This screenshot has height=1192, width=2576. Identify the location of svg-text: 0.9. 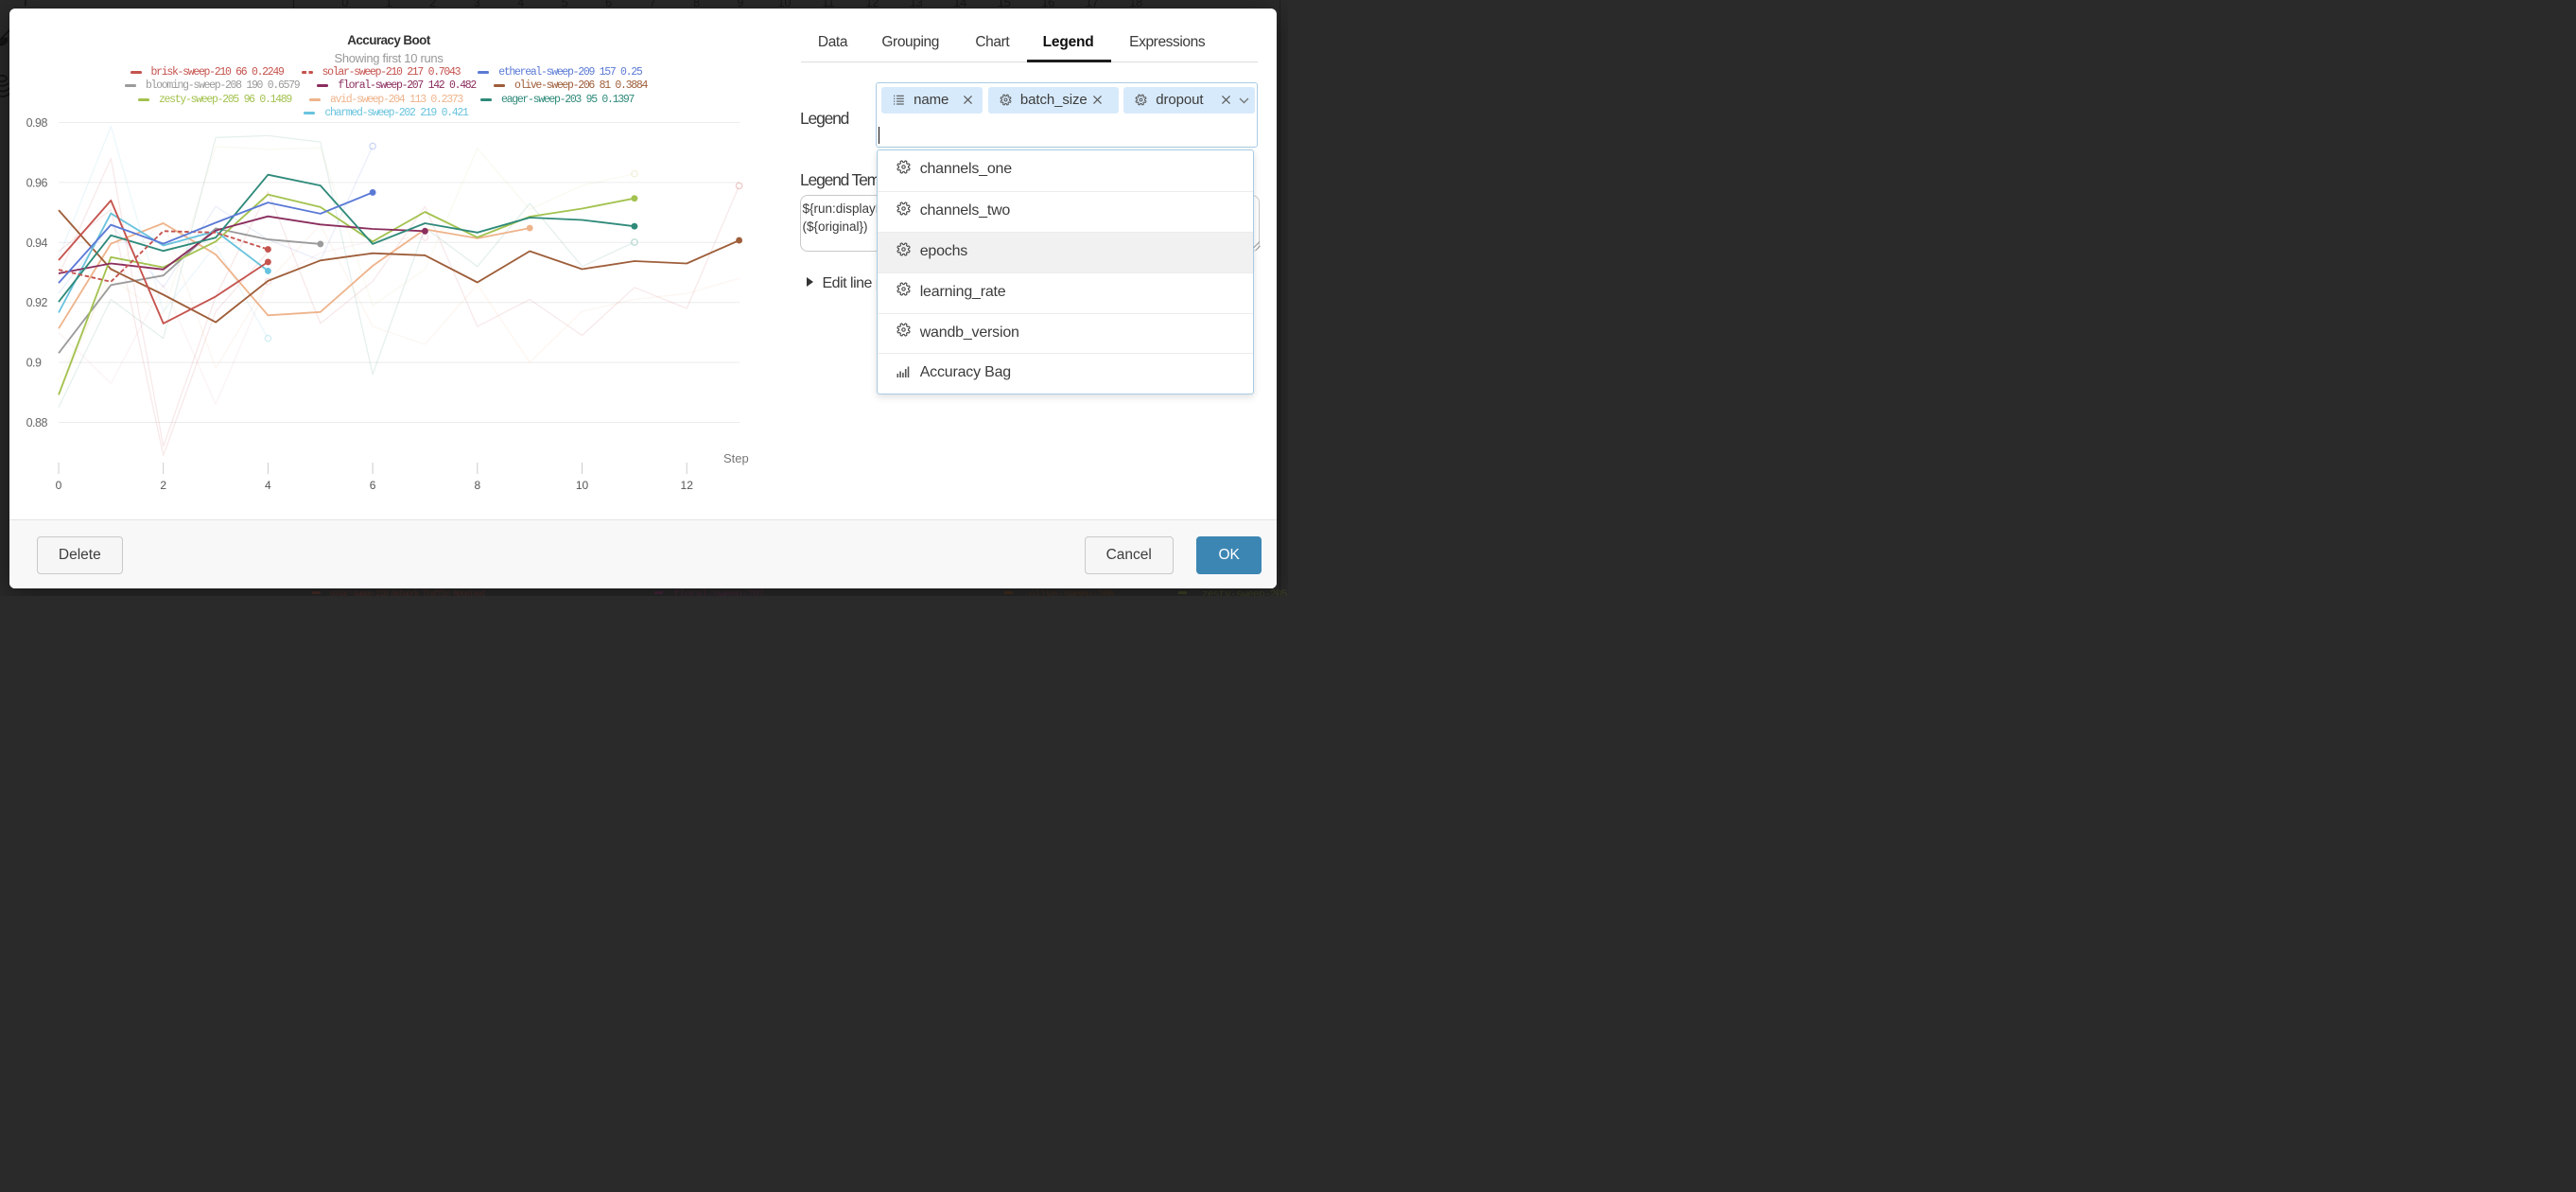
(34, 363).